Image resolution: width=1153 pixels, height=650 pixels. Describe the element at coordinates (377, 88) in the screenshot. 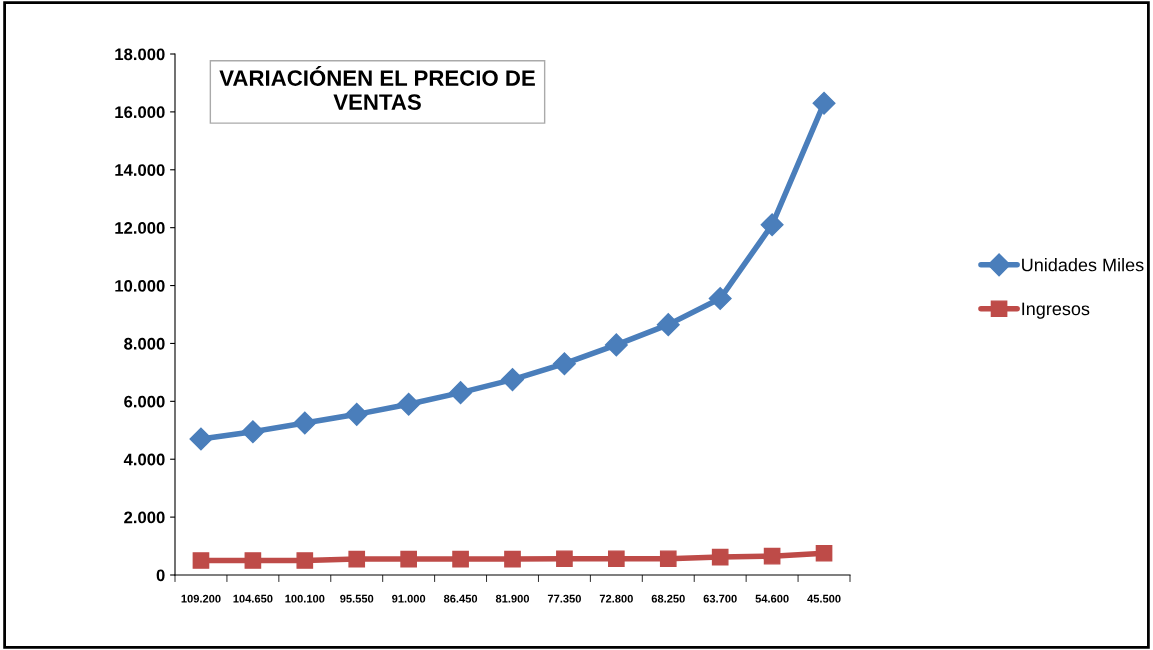

I see `text: VARIACIÓNEN EL PRECIO DE VENTAS` at that location.